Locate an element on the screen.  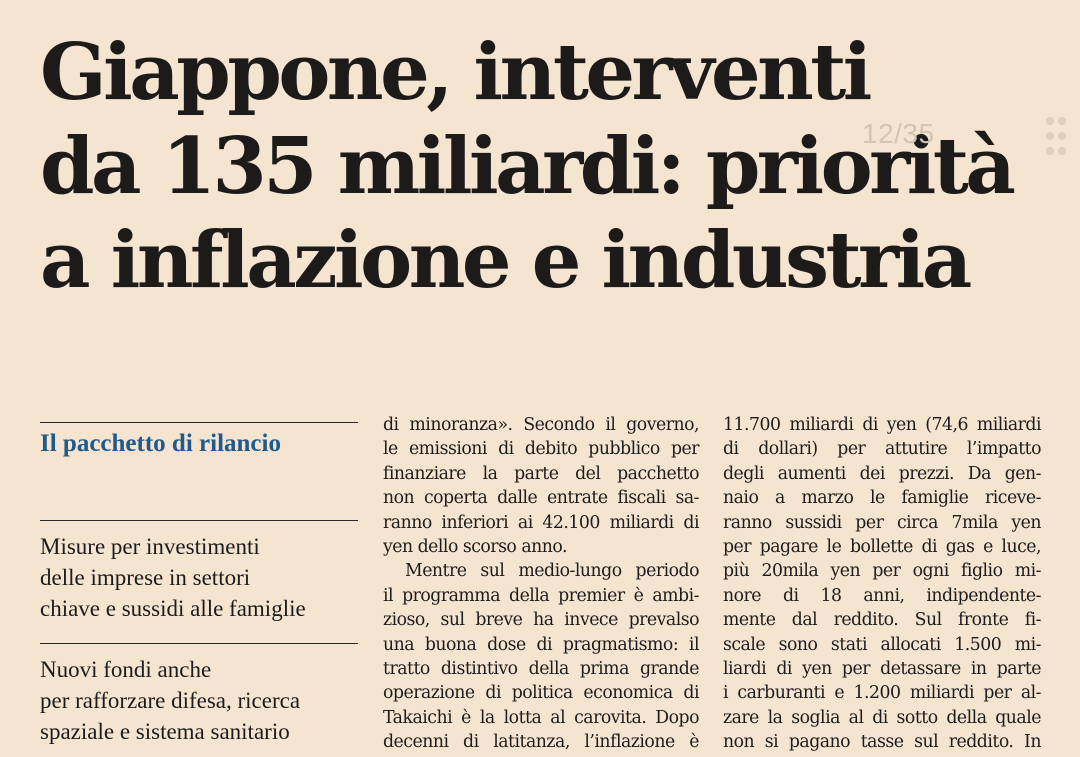
sidebar-item-line: Nuovi fondi anche is located at coordinates (126, 669).